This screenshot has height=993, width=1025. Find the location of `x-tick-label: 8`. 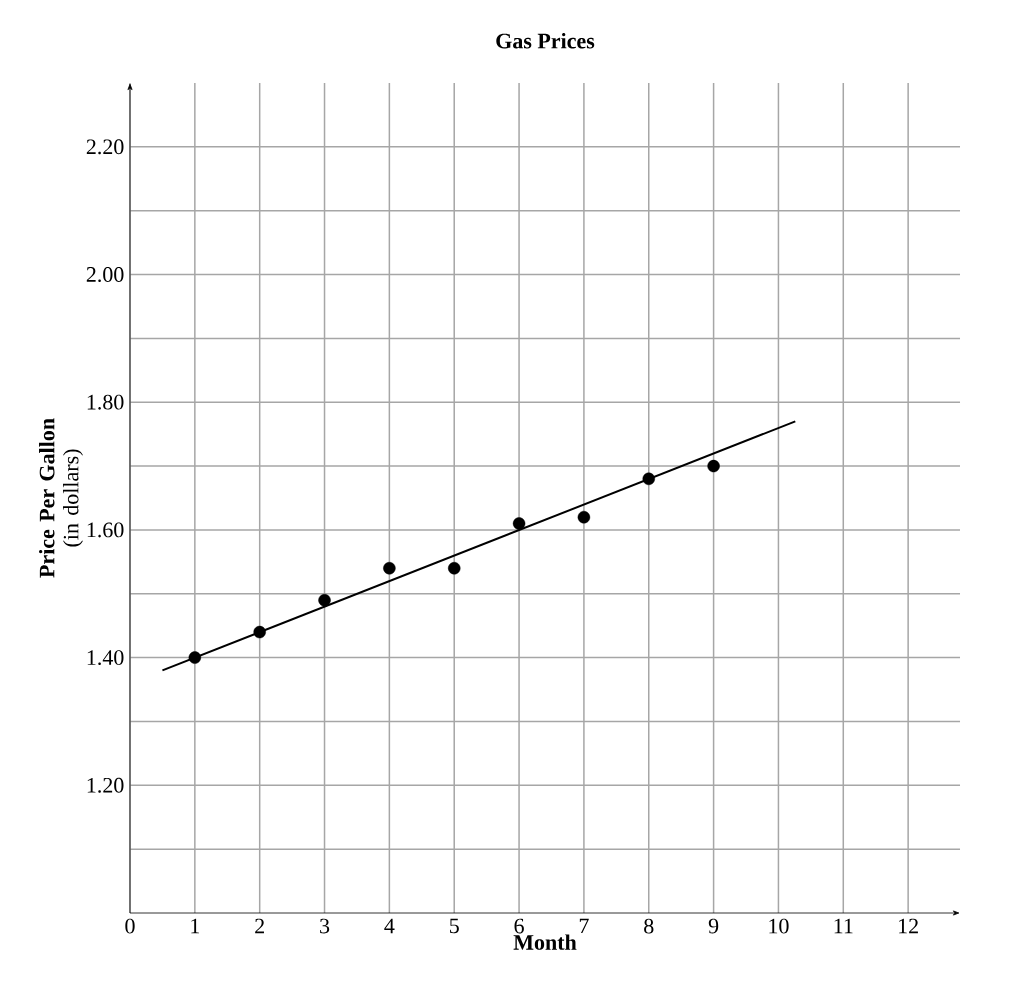

x-tick-label: 8 is located at coordinates (649, 926).